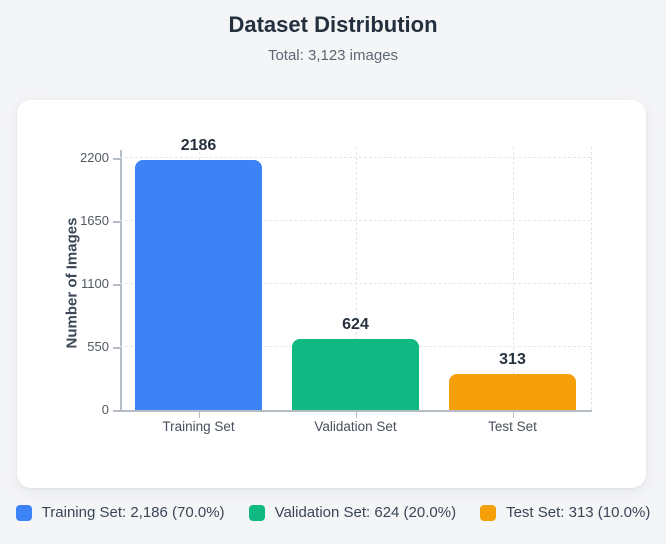 This screenshot has height=544, width=666. I want to click on y-axis-tick-label: 550, so click(98, 347).